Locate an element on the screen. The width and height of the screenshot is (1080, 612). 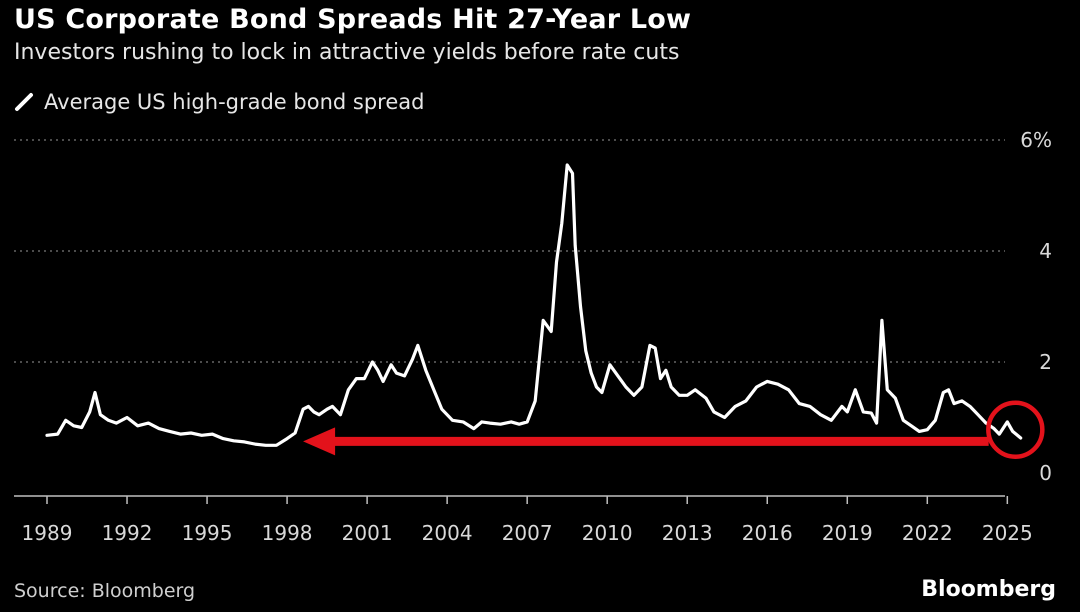
y-tick-label: 6% is located at coordinates (1036, 140).